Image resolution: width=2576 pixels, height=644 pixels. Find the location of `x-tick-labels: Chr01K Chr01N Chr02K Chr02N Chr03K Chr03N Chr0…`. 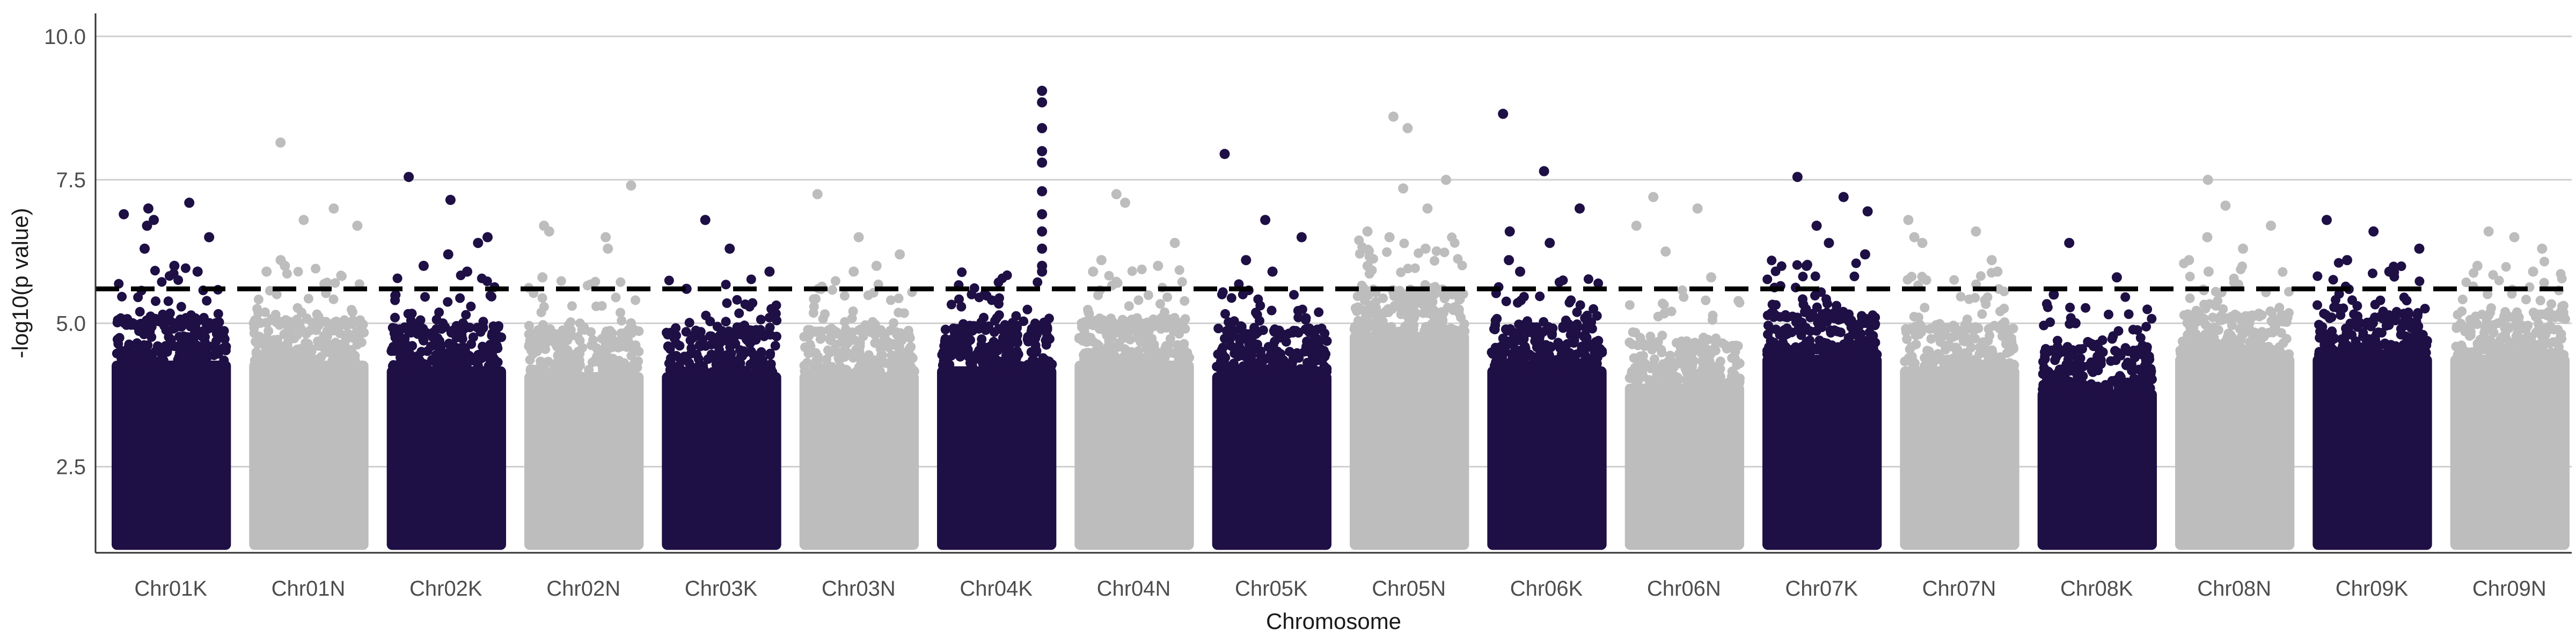

x-tick-labels: Chr01K Chr01N Chr02K Chr02N Chr03K Chr03N Chr0… is located at coordinates (1340, 589).